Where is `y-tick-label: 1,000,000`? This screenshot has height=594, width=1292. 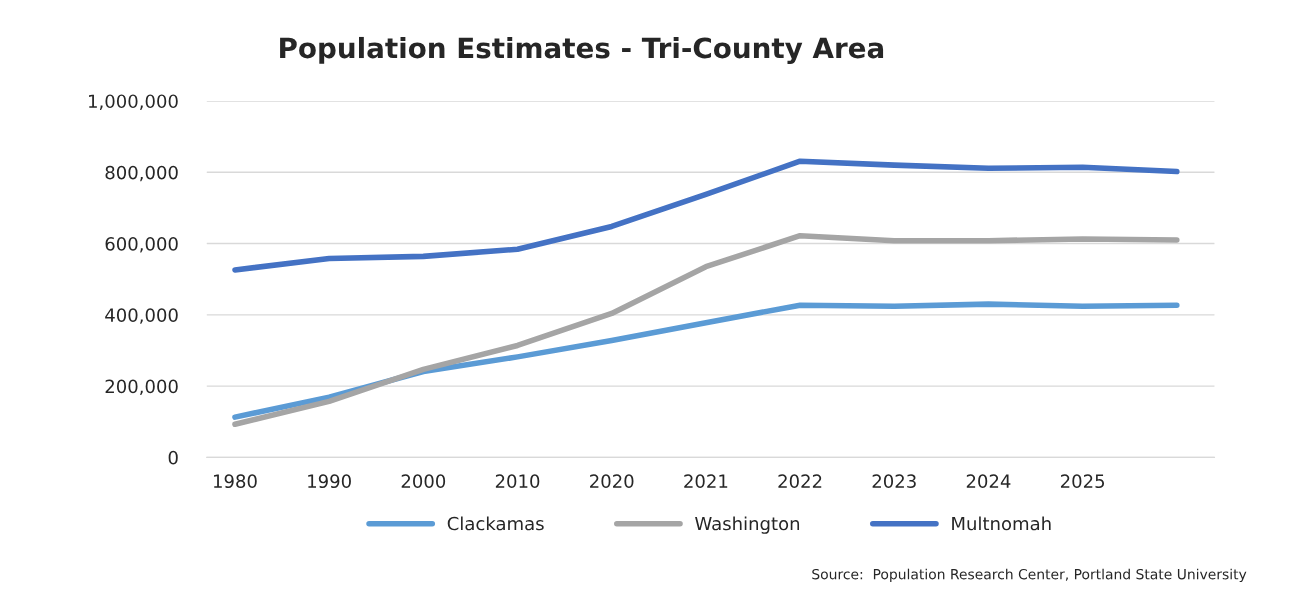 y-tick-label: 1,000,000 is located at coordinates (133, 102).